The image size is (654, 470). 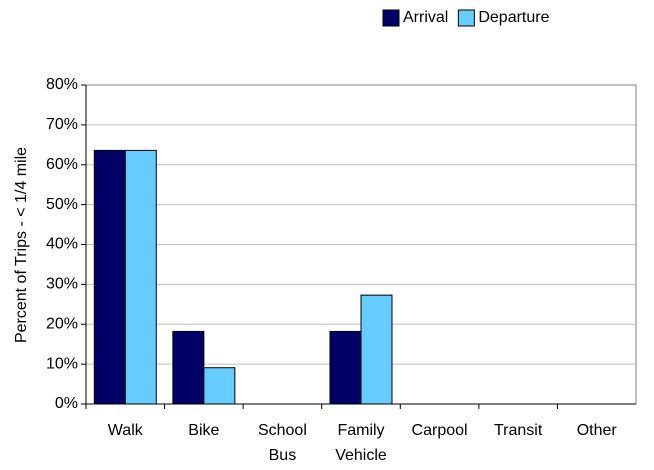 What do you see at coordinates (425, 17) in the screenshot?
I see `legend-label: Arrival` at bounding box center [425, 17].